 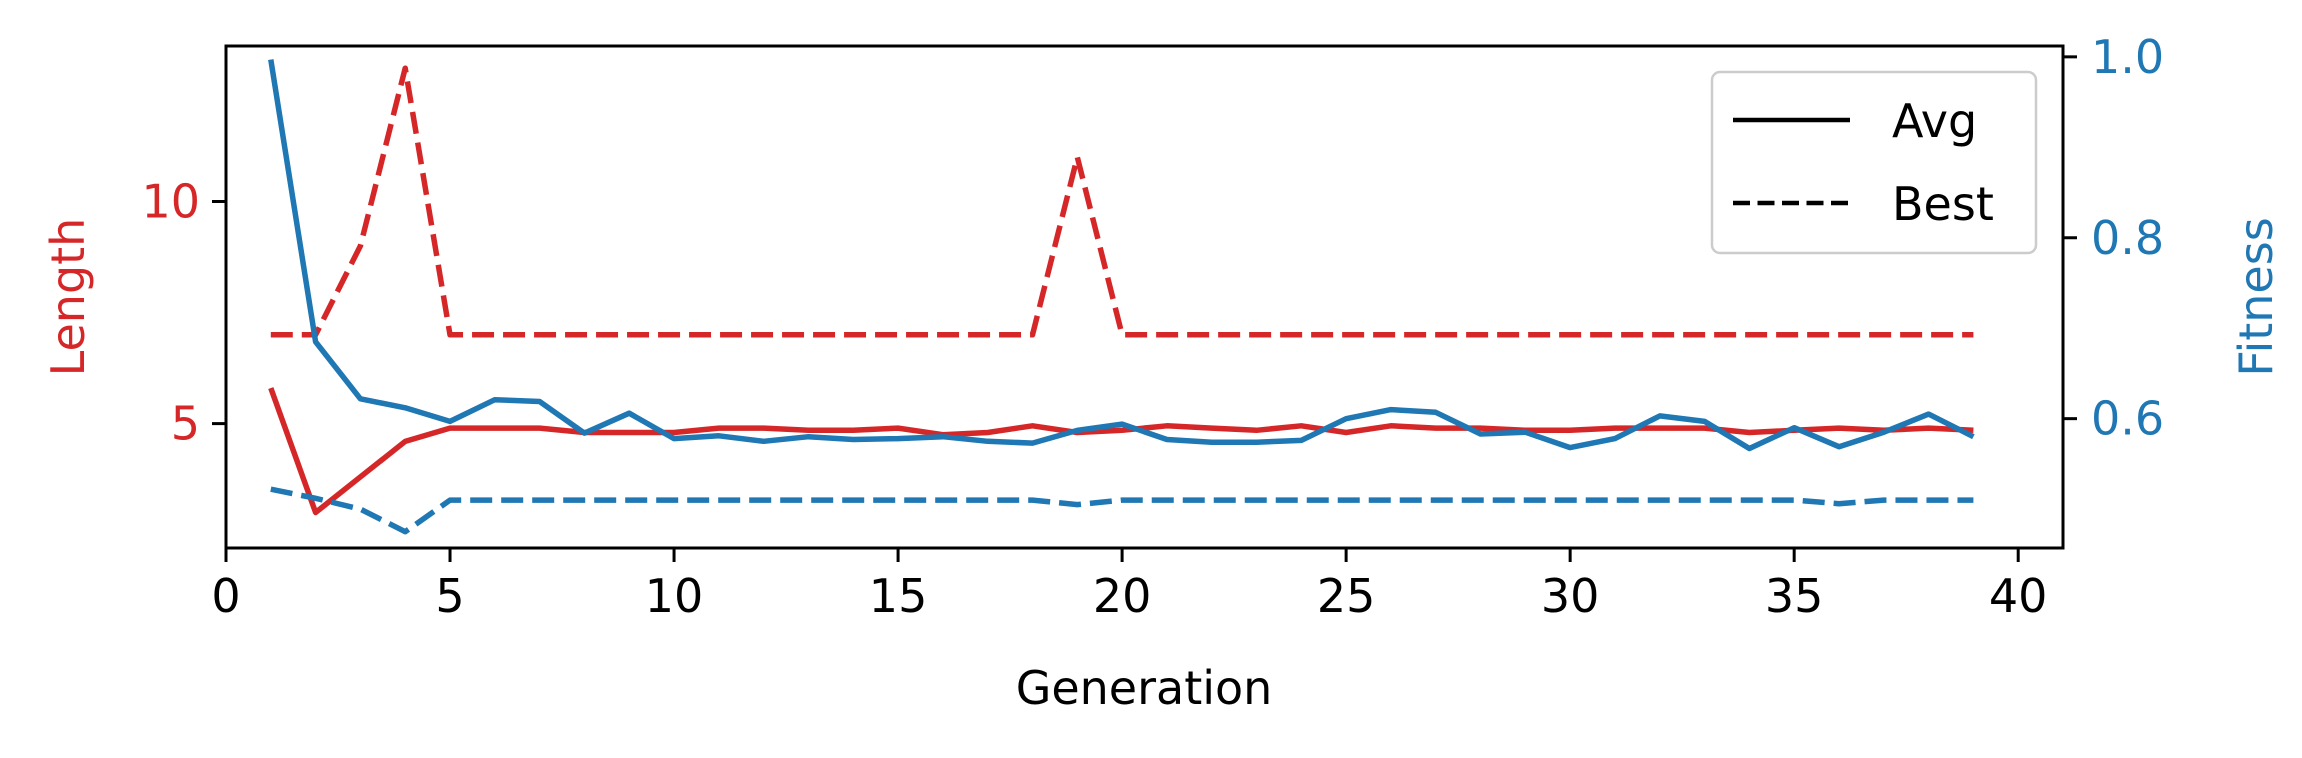 What do you see at coordinates (68, 297) in the screenshot?
I see `left-y-axis-title: Length` at bounding box center [68, 297].